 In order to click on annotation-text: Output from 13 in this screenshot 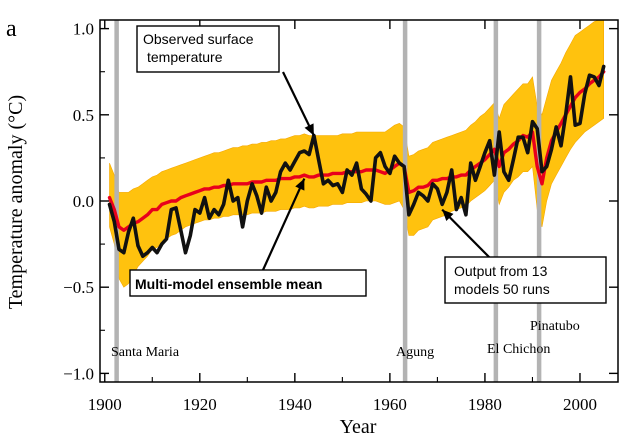, I will do `click(501, 271)`.